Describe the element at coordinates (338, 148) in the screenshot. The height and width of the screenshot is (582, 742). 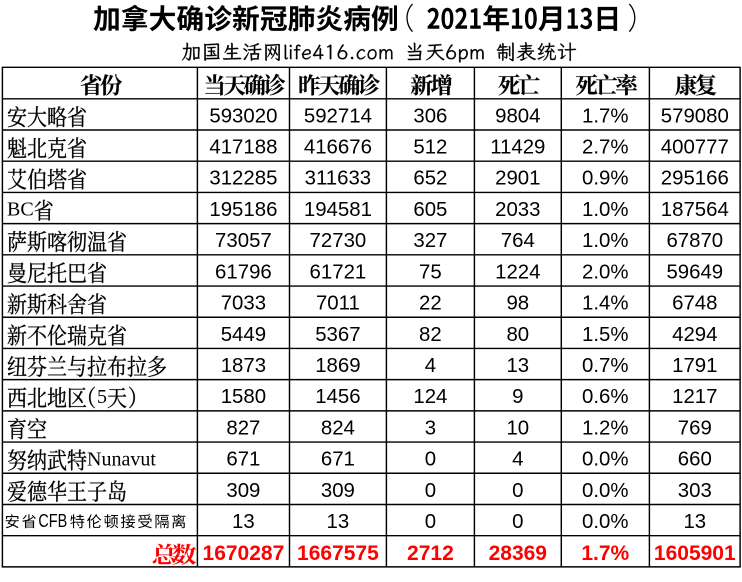
I see `svg-text: 416676` at that location.